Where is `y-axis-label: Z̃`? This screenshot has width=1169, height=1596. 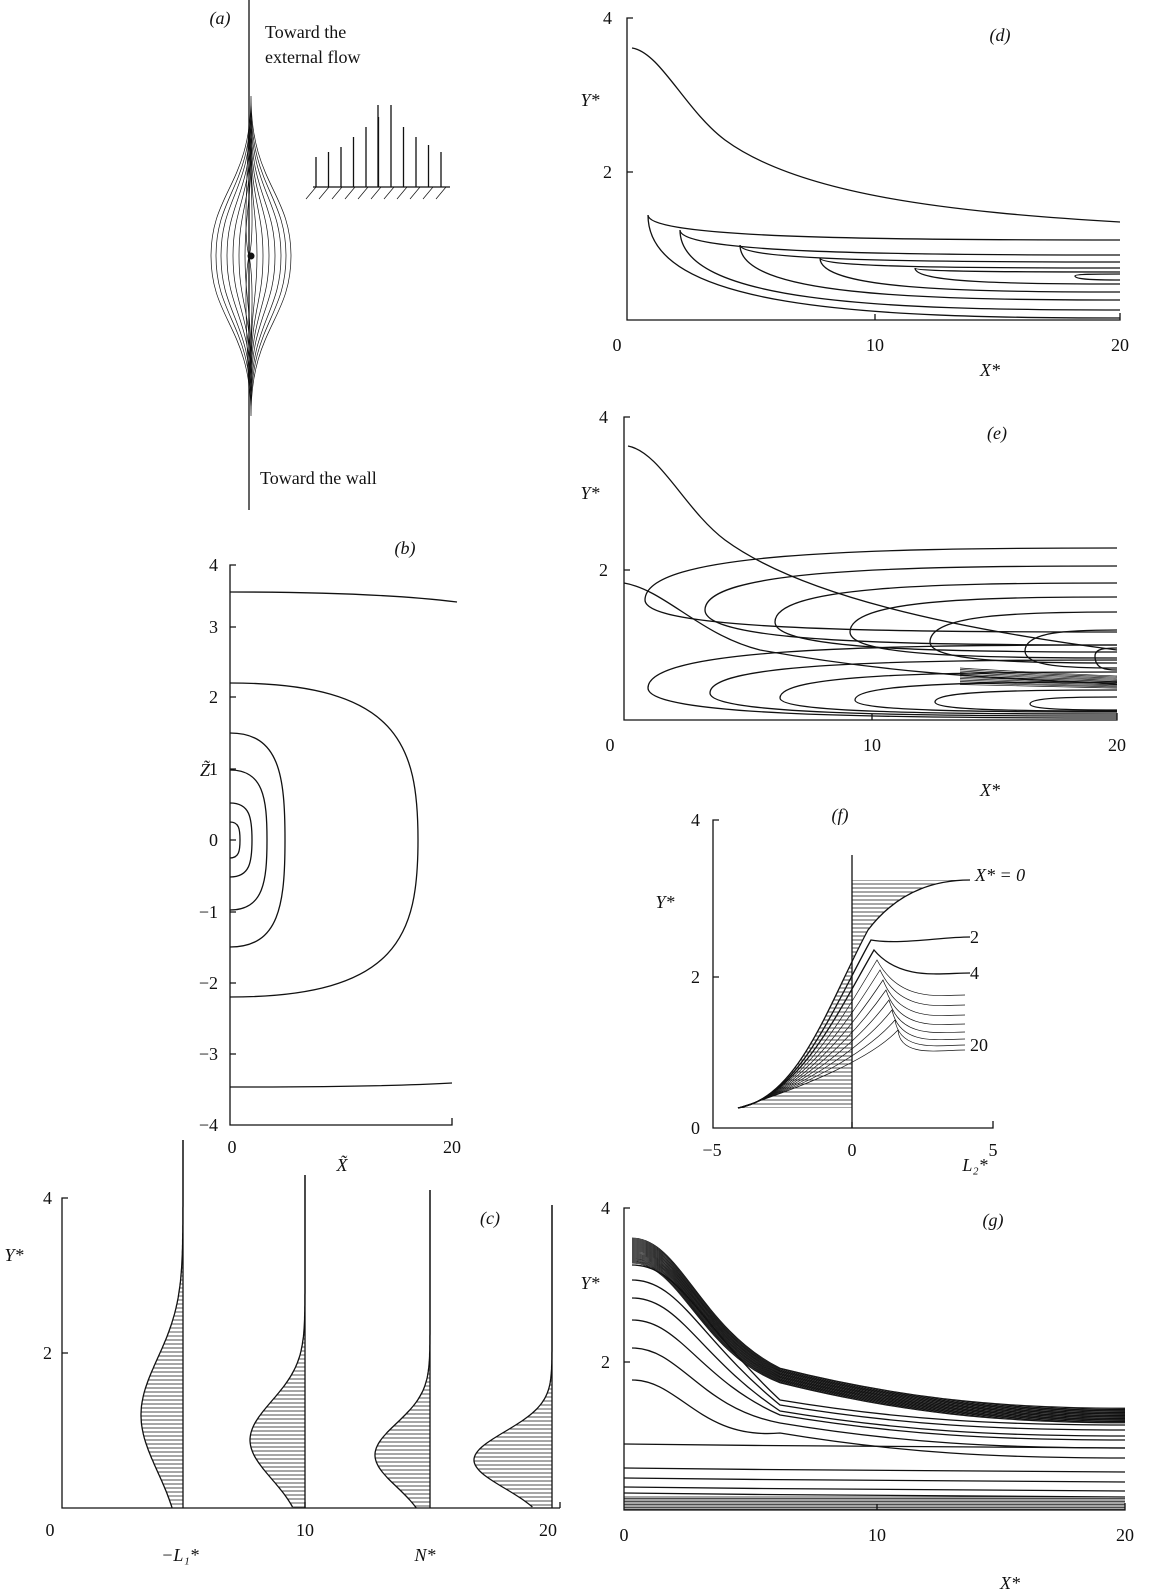 y-axis-label: Z̃ is located at coordinates (205, 770).